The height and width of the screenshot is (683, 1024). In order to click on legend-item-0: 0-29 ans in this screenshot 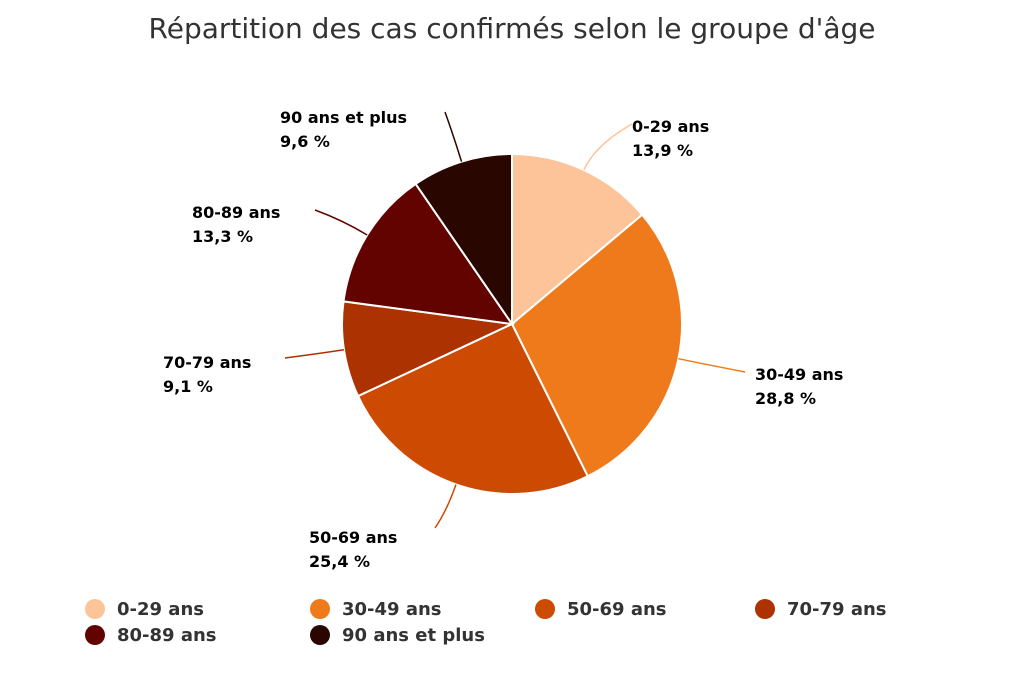, I will do `click(144, 609)`.